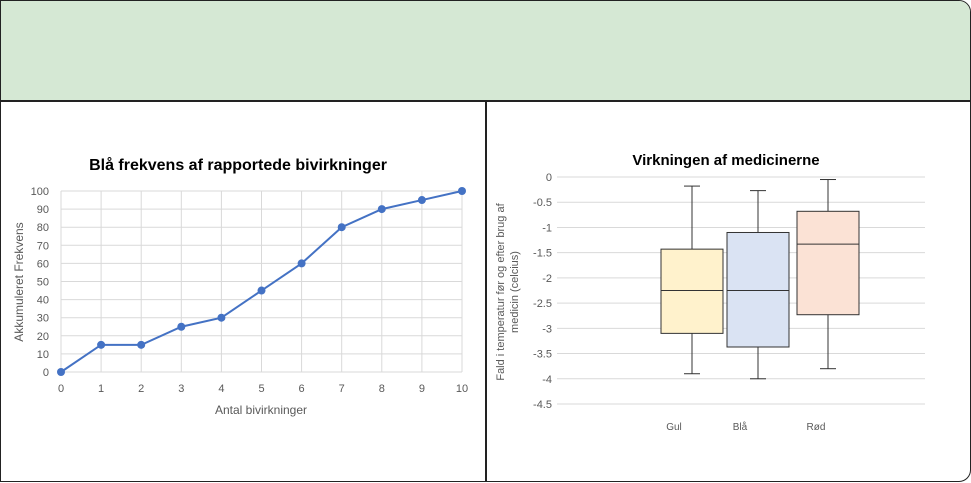 The height and width of the screenshot is (483, 971). I want to click on y-tick-label: -3.5, so click(542, 355).